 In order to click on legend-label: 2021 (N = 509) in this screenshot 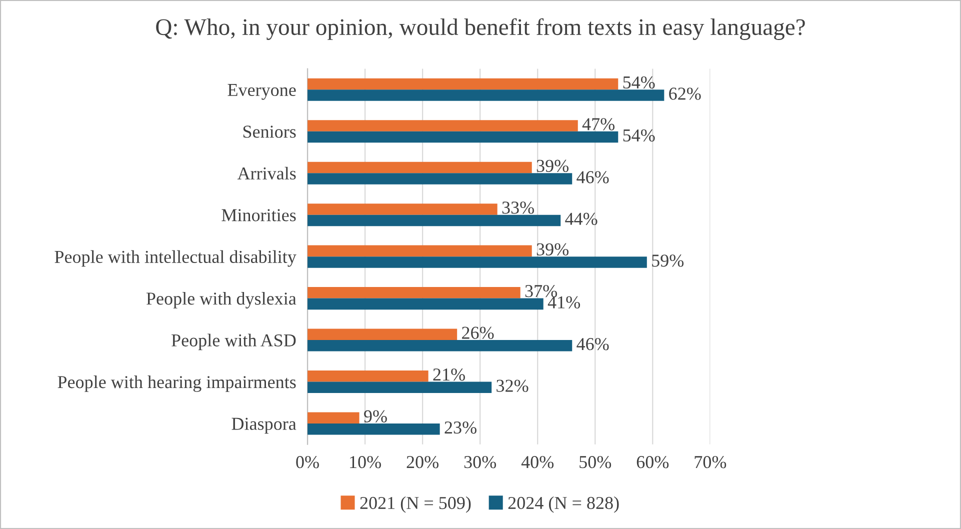, I will do `click(415, 504)`.